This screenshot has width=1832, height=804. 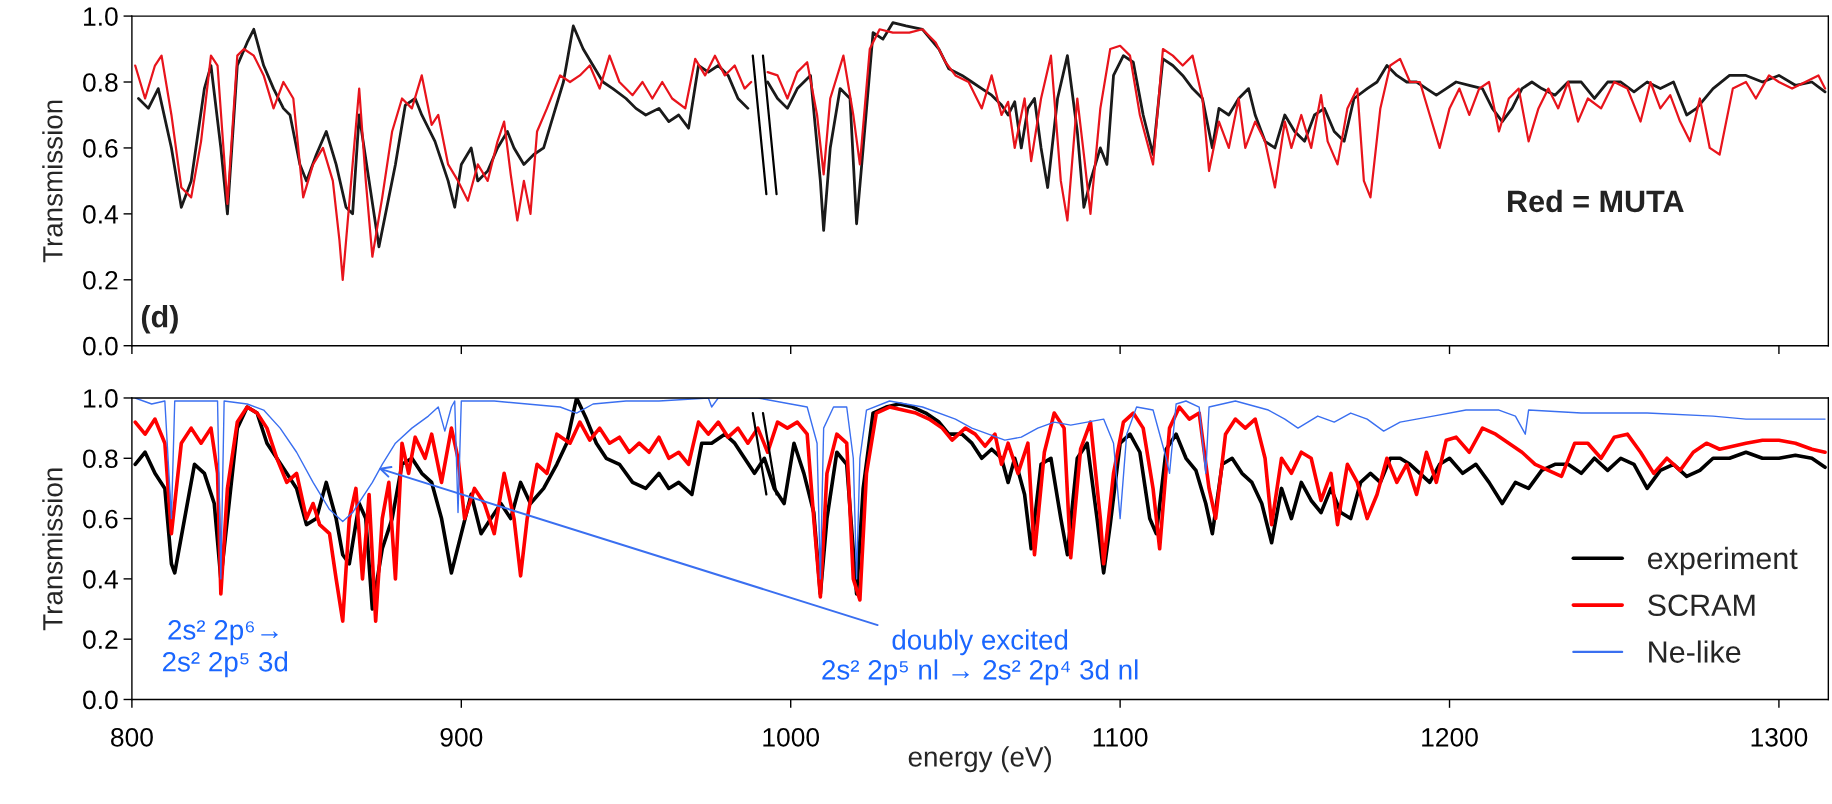 I want to click on x-tick-label: 1100, so click(x=1120, y=737).